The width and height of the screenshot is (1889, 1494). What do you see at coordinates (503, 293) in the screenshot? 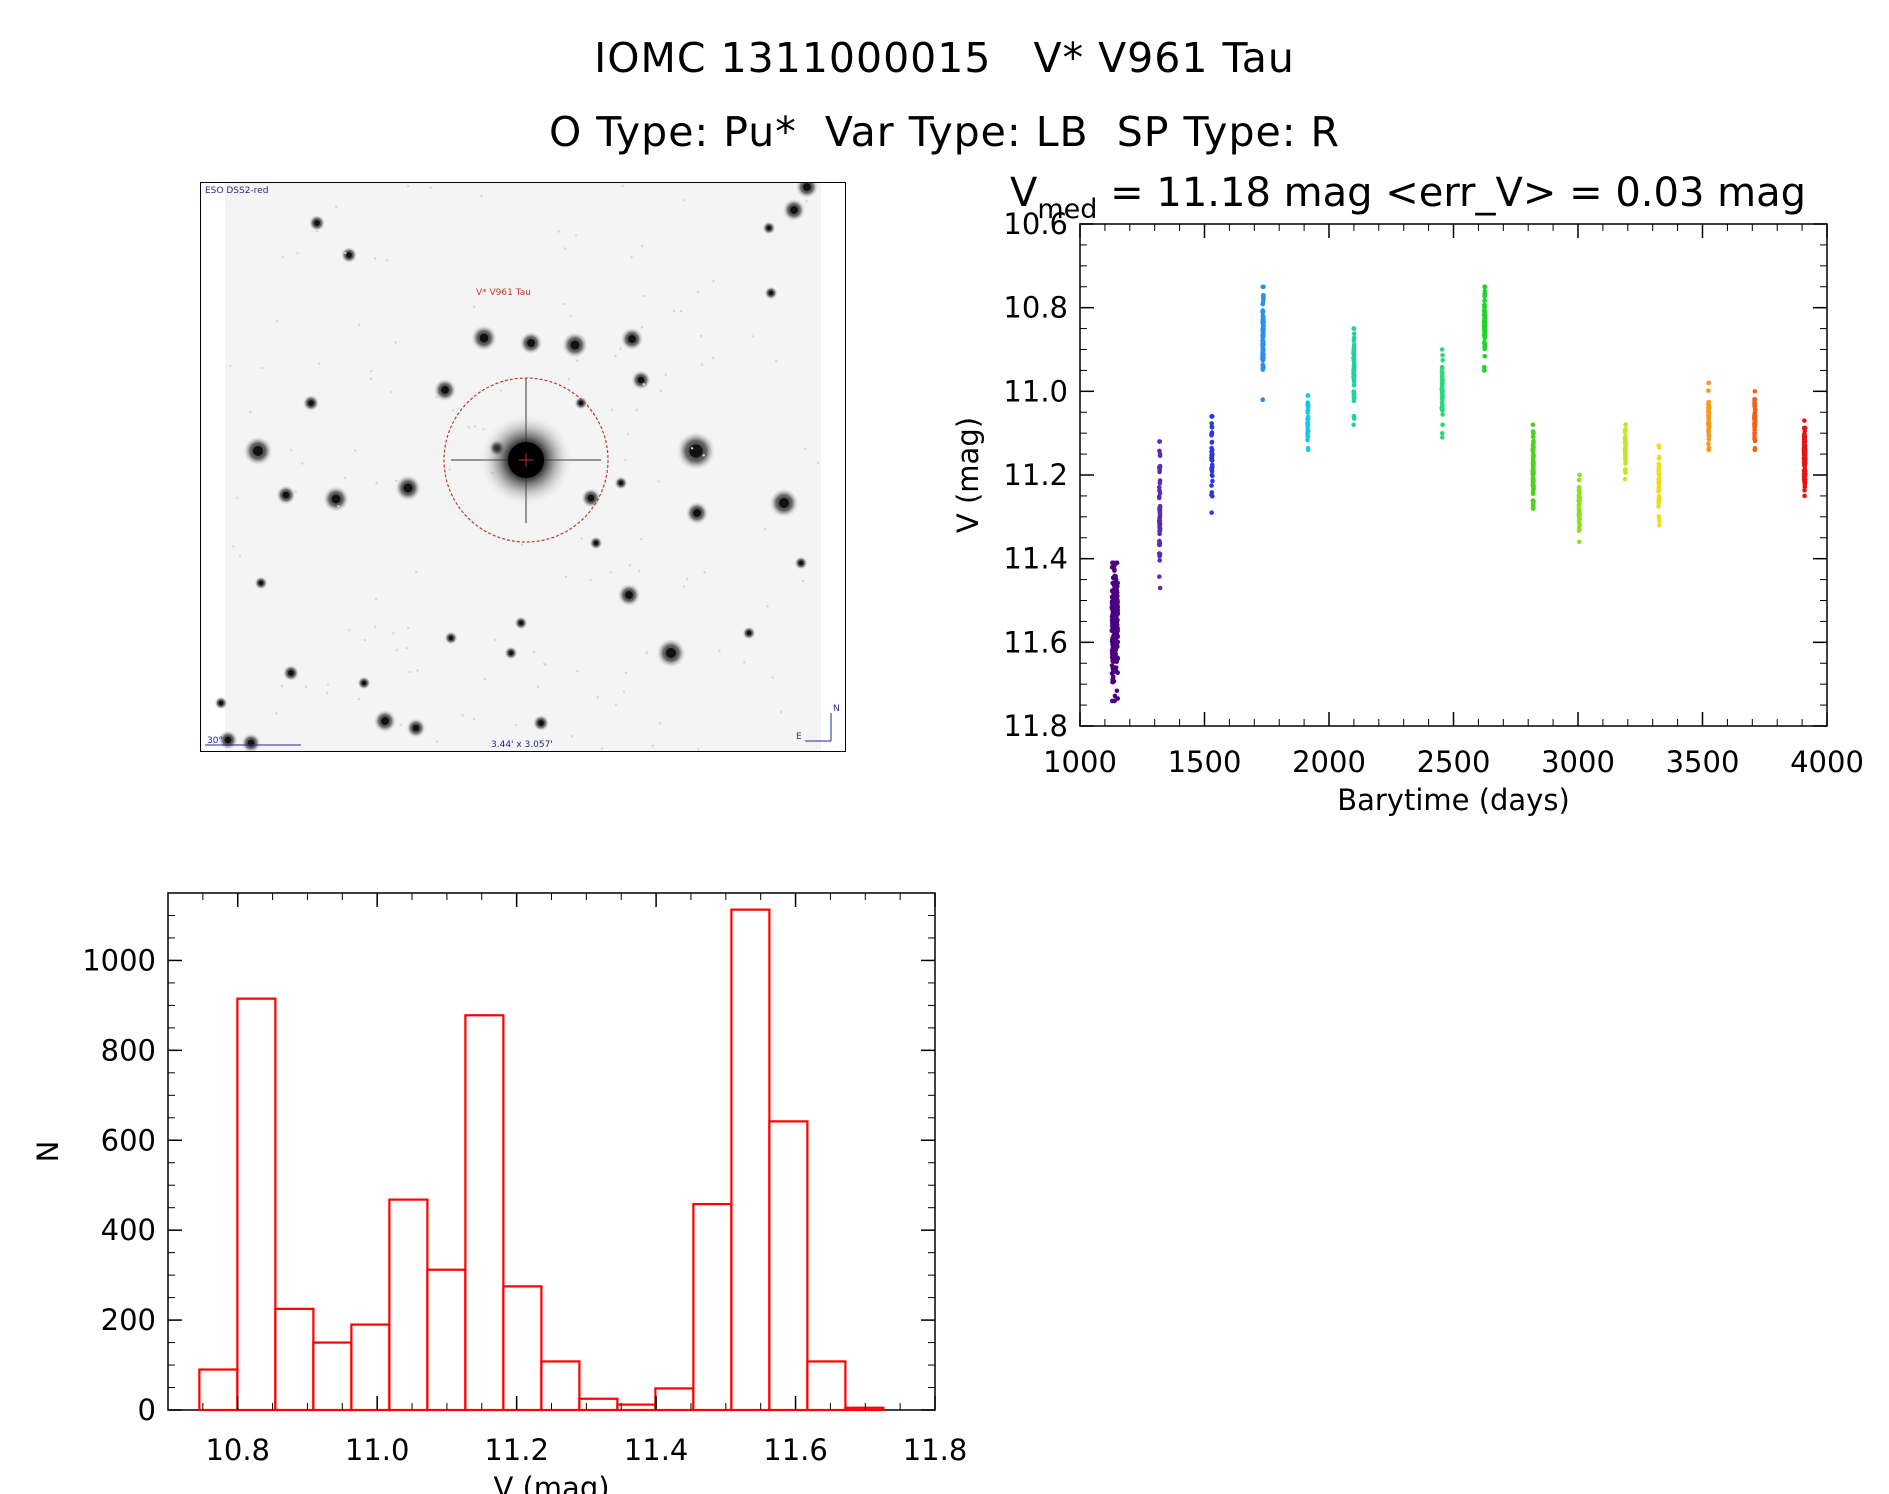
I see `target-label: V* V961 Tau` at bounding box center [503, 293].